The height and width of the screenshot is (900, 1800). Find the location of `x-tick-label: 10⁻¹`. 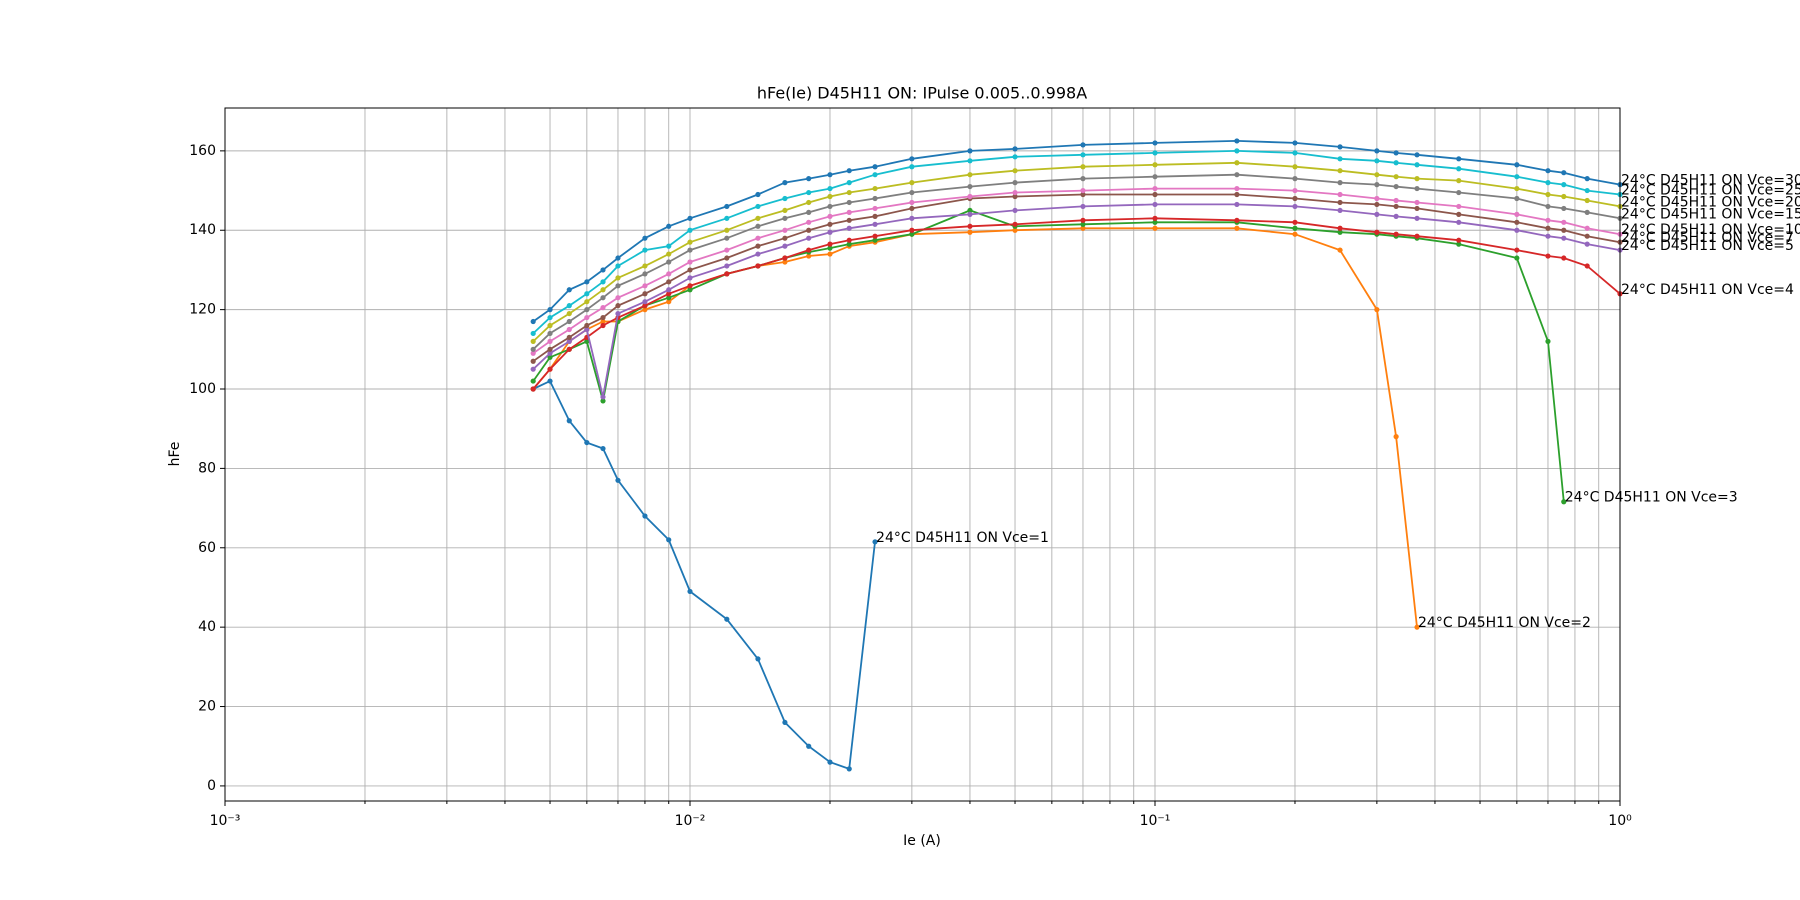

x-tick-label: 10⁻¹ is located at coordinates (1155, 821).